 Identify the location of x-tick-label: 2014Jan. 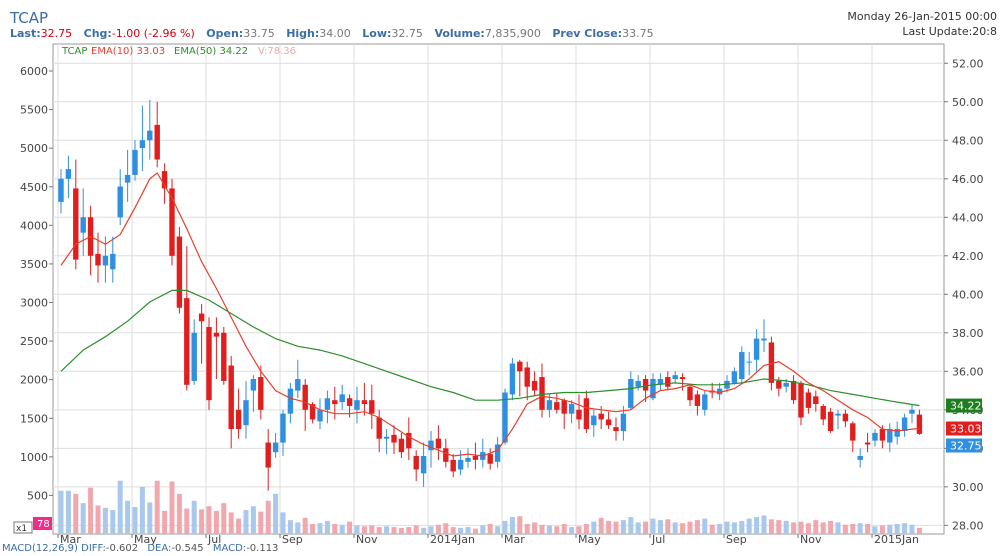
(452, 539).